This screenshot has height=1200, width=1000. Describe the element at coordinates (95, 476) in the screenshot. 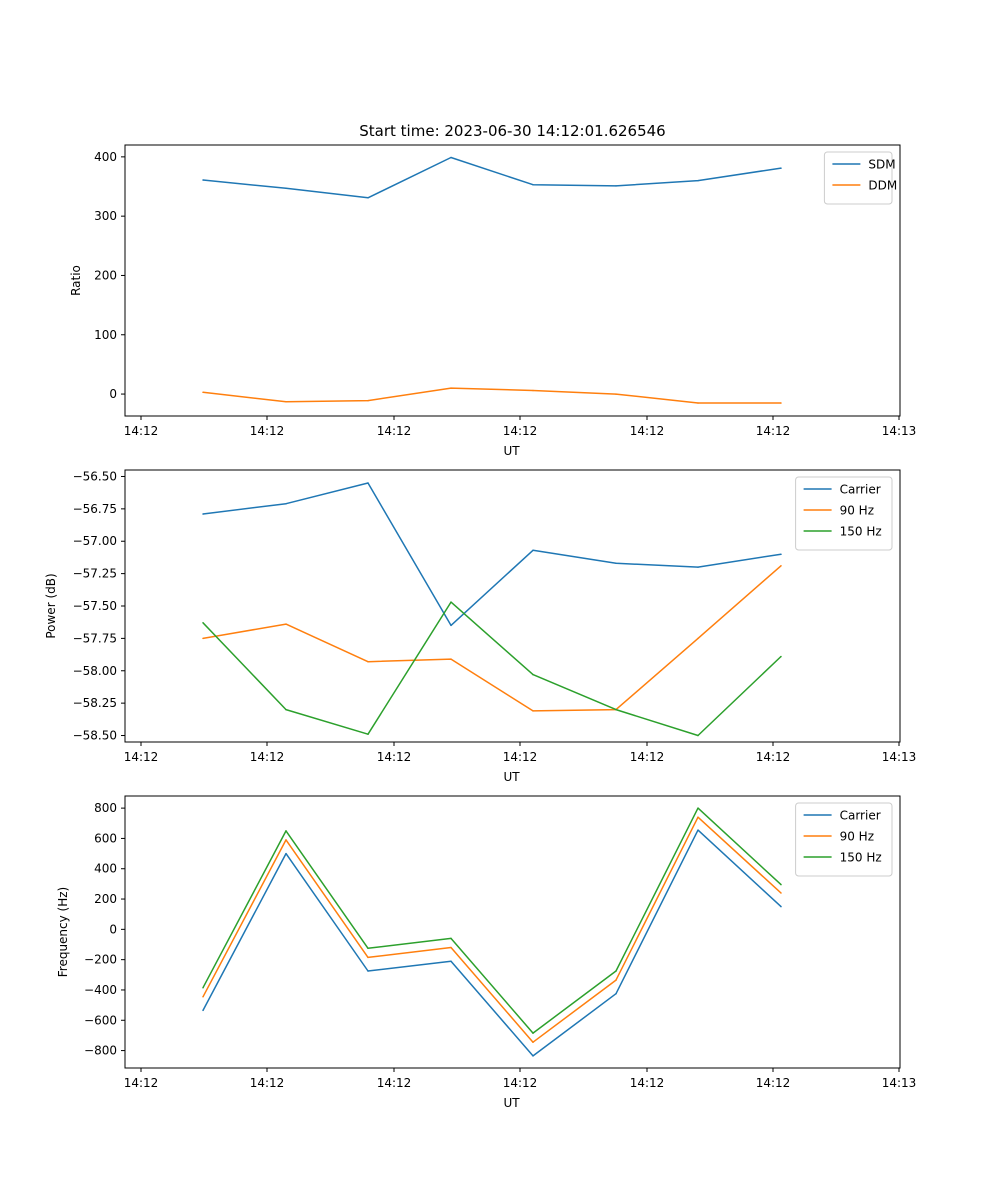

I see `y-tick-label: −56.50` at that location.